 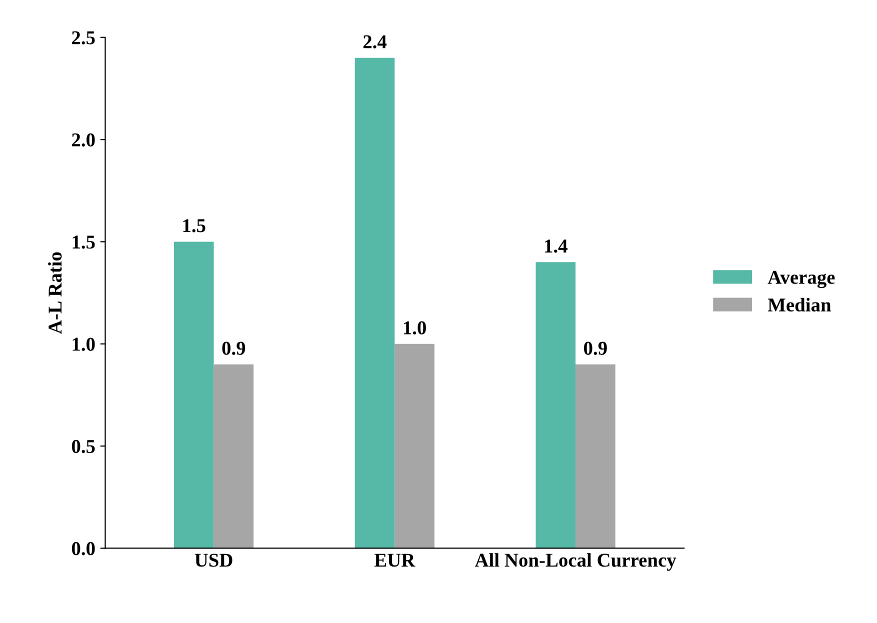 I want to click on y-tick-label: 1.0, so click(x=83, y=344).